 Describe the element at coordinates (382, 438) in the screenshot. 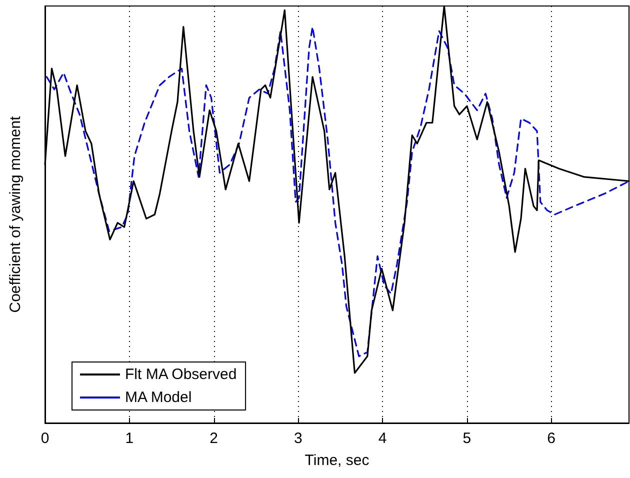

I see `x-tick-label: 4` at that location.